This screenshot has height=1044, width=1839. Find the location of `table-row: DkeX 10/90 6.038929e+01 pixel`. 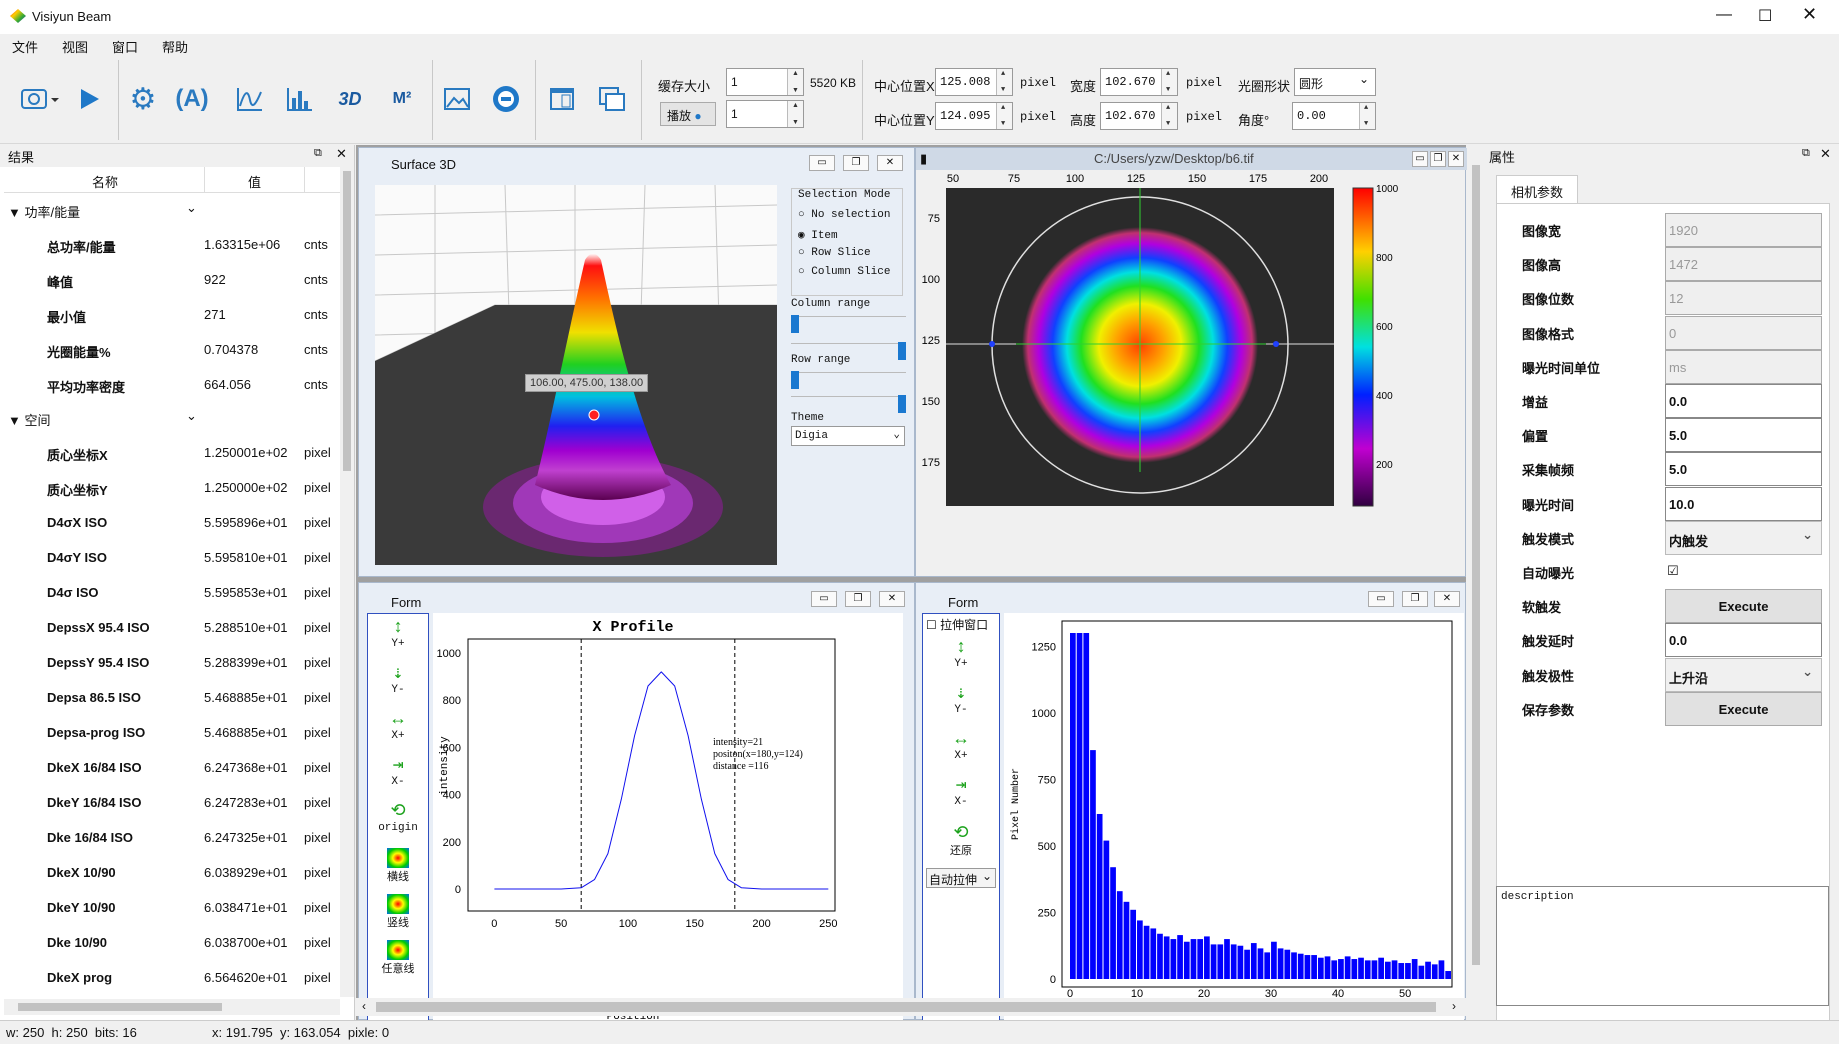

table-row: DkeX 10/90 6.038929e+01 pixel is located at coordinates (170, 872).